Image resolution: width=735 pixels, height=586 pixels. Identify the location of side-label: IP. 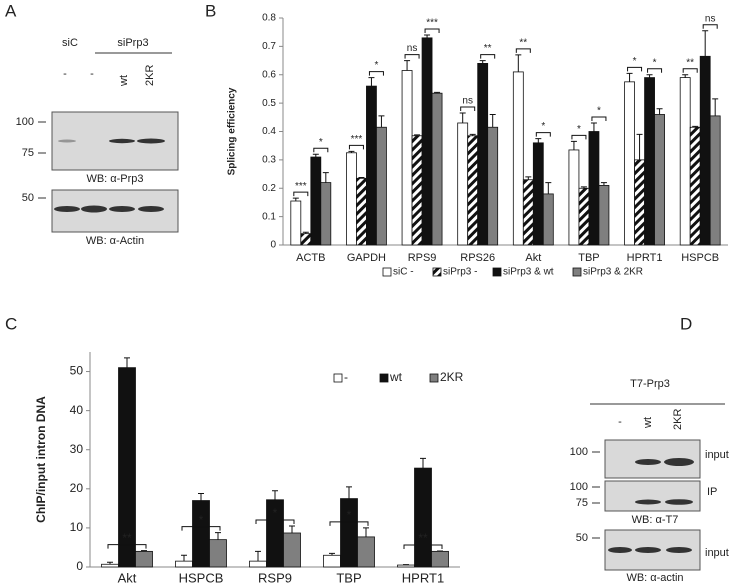
(712, 492).